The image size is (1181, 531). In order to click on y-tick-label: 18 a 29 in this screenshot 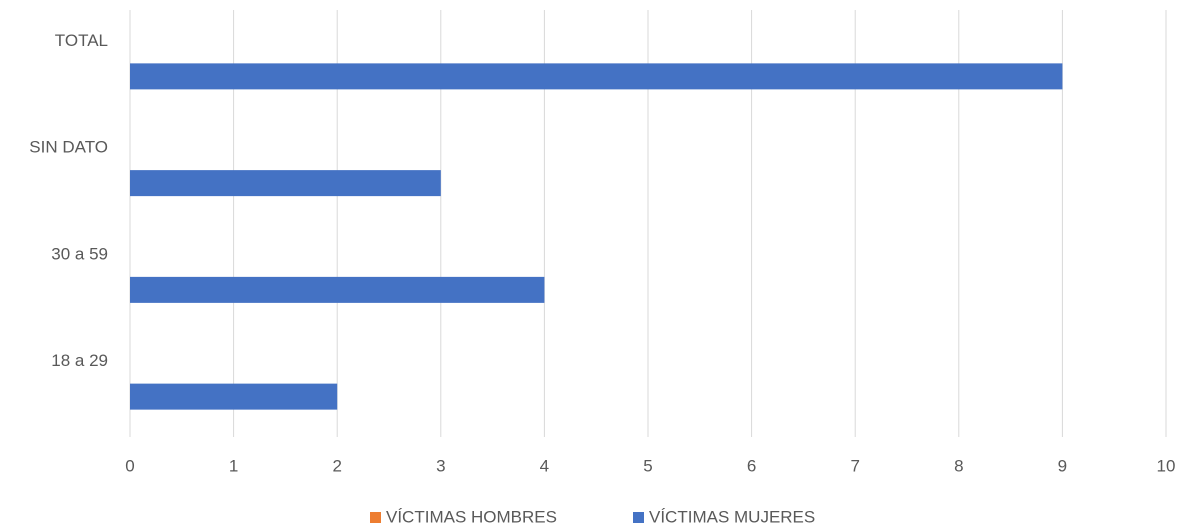, I will do `click(79, 360)`.